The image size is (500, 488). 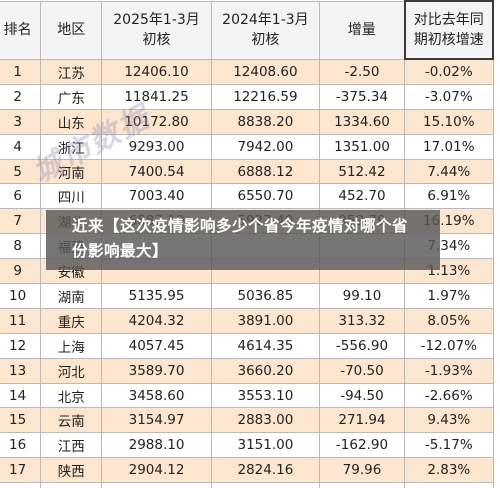 What do you see at coordinates (265, 71) in the screenshot?
I see `q1-2024-cell: 12408.60` at bounding box center [265, 71].